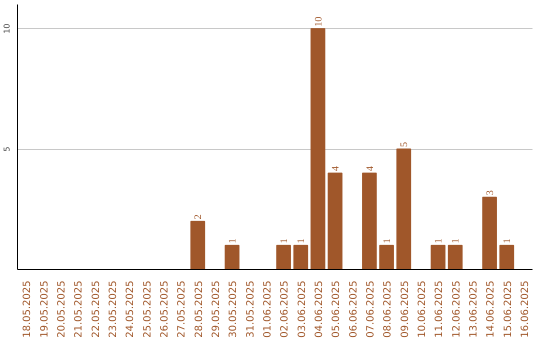 The height and width of the screenshot is (340, 540). I want to click on x-tick-label: 04.06.2025, so click(319, 309).